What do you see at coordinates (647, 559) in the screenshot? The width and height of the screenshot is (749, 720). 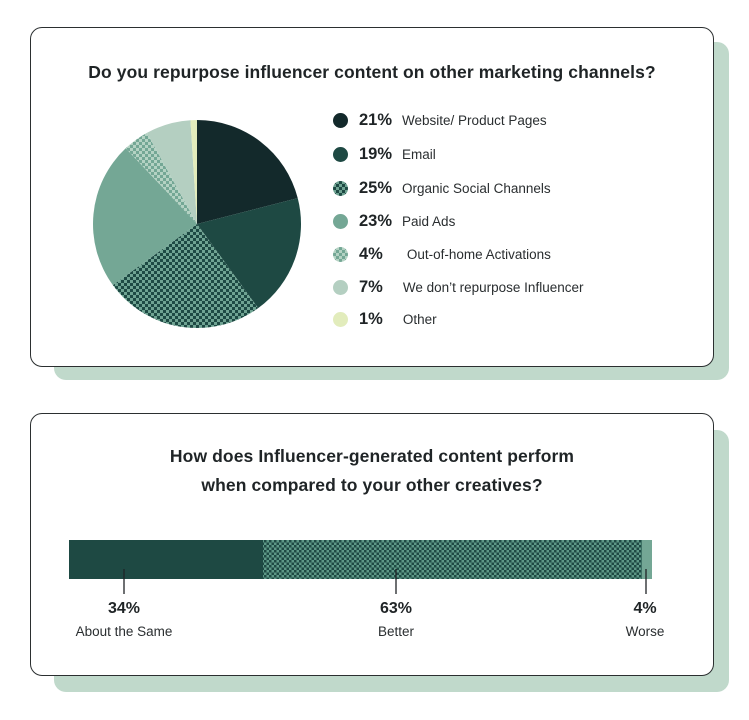 I see `bar-segment-worse` at bounding box center [647, 559].